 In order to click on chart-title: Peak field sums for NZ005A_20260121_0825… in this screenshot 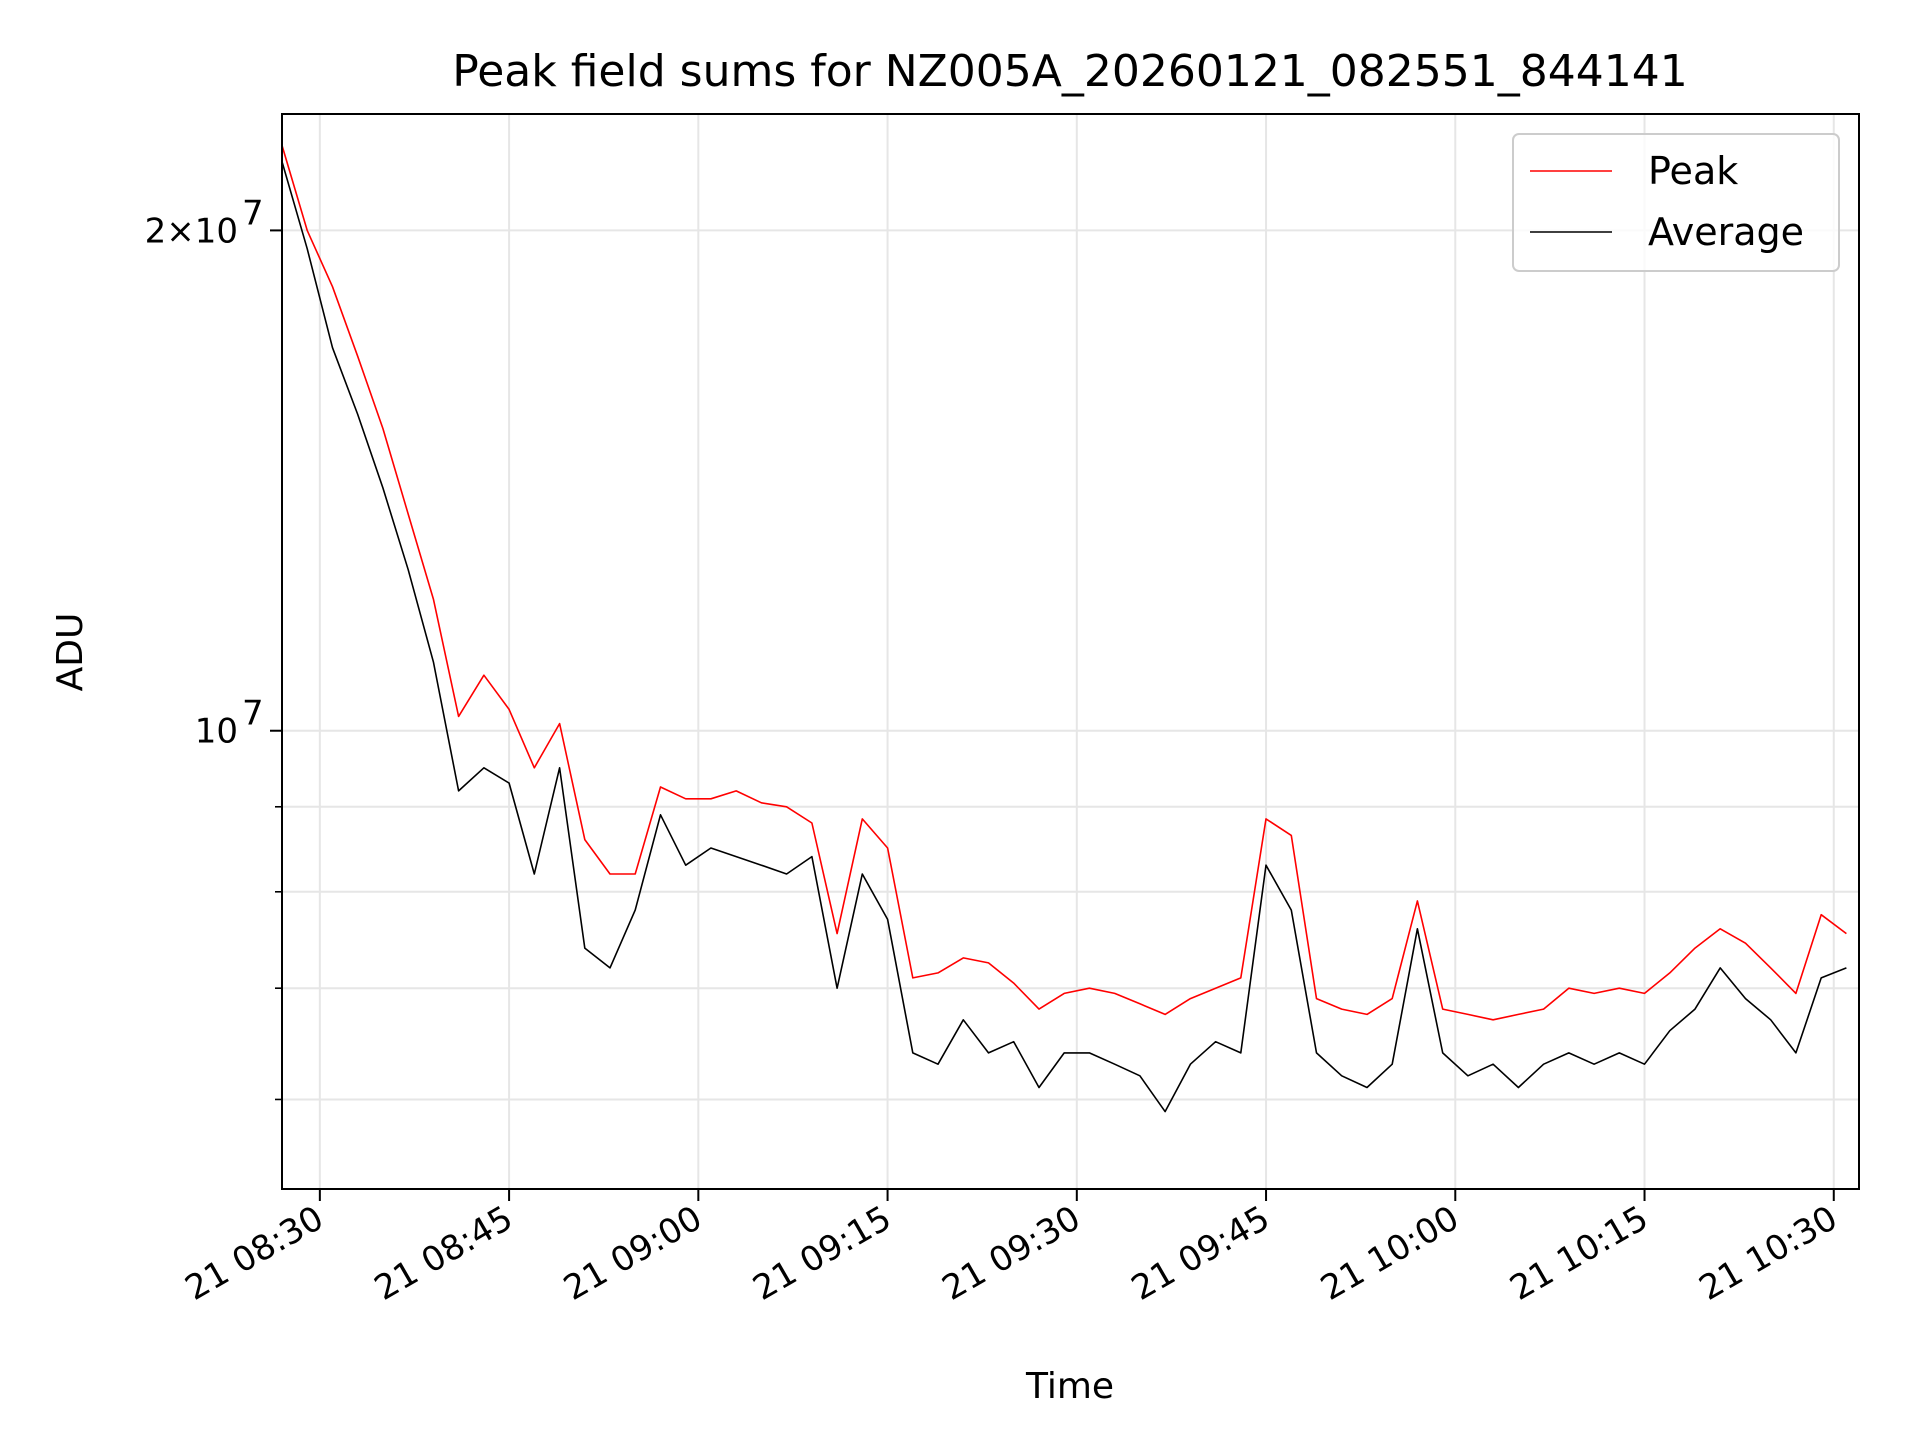, I will do `click(1069, 71)`.